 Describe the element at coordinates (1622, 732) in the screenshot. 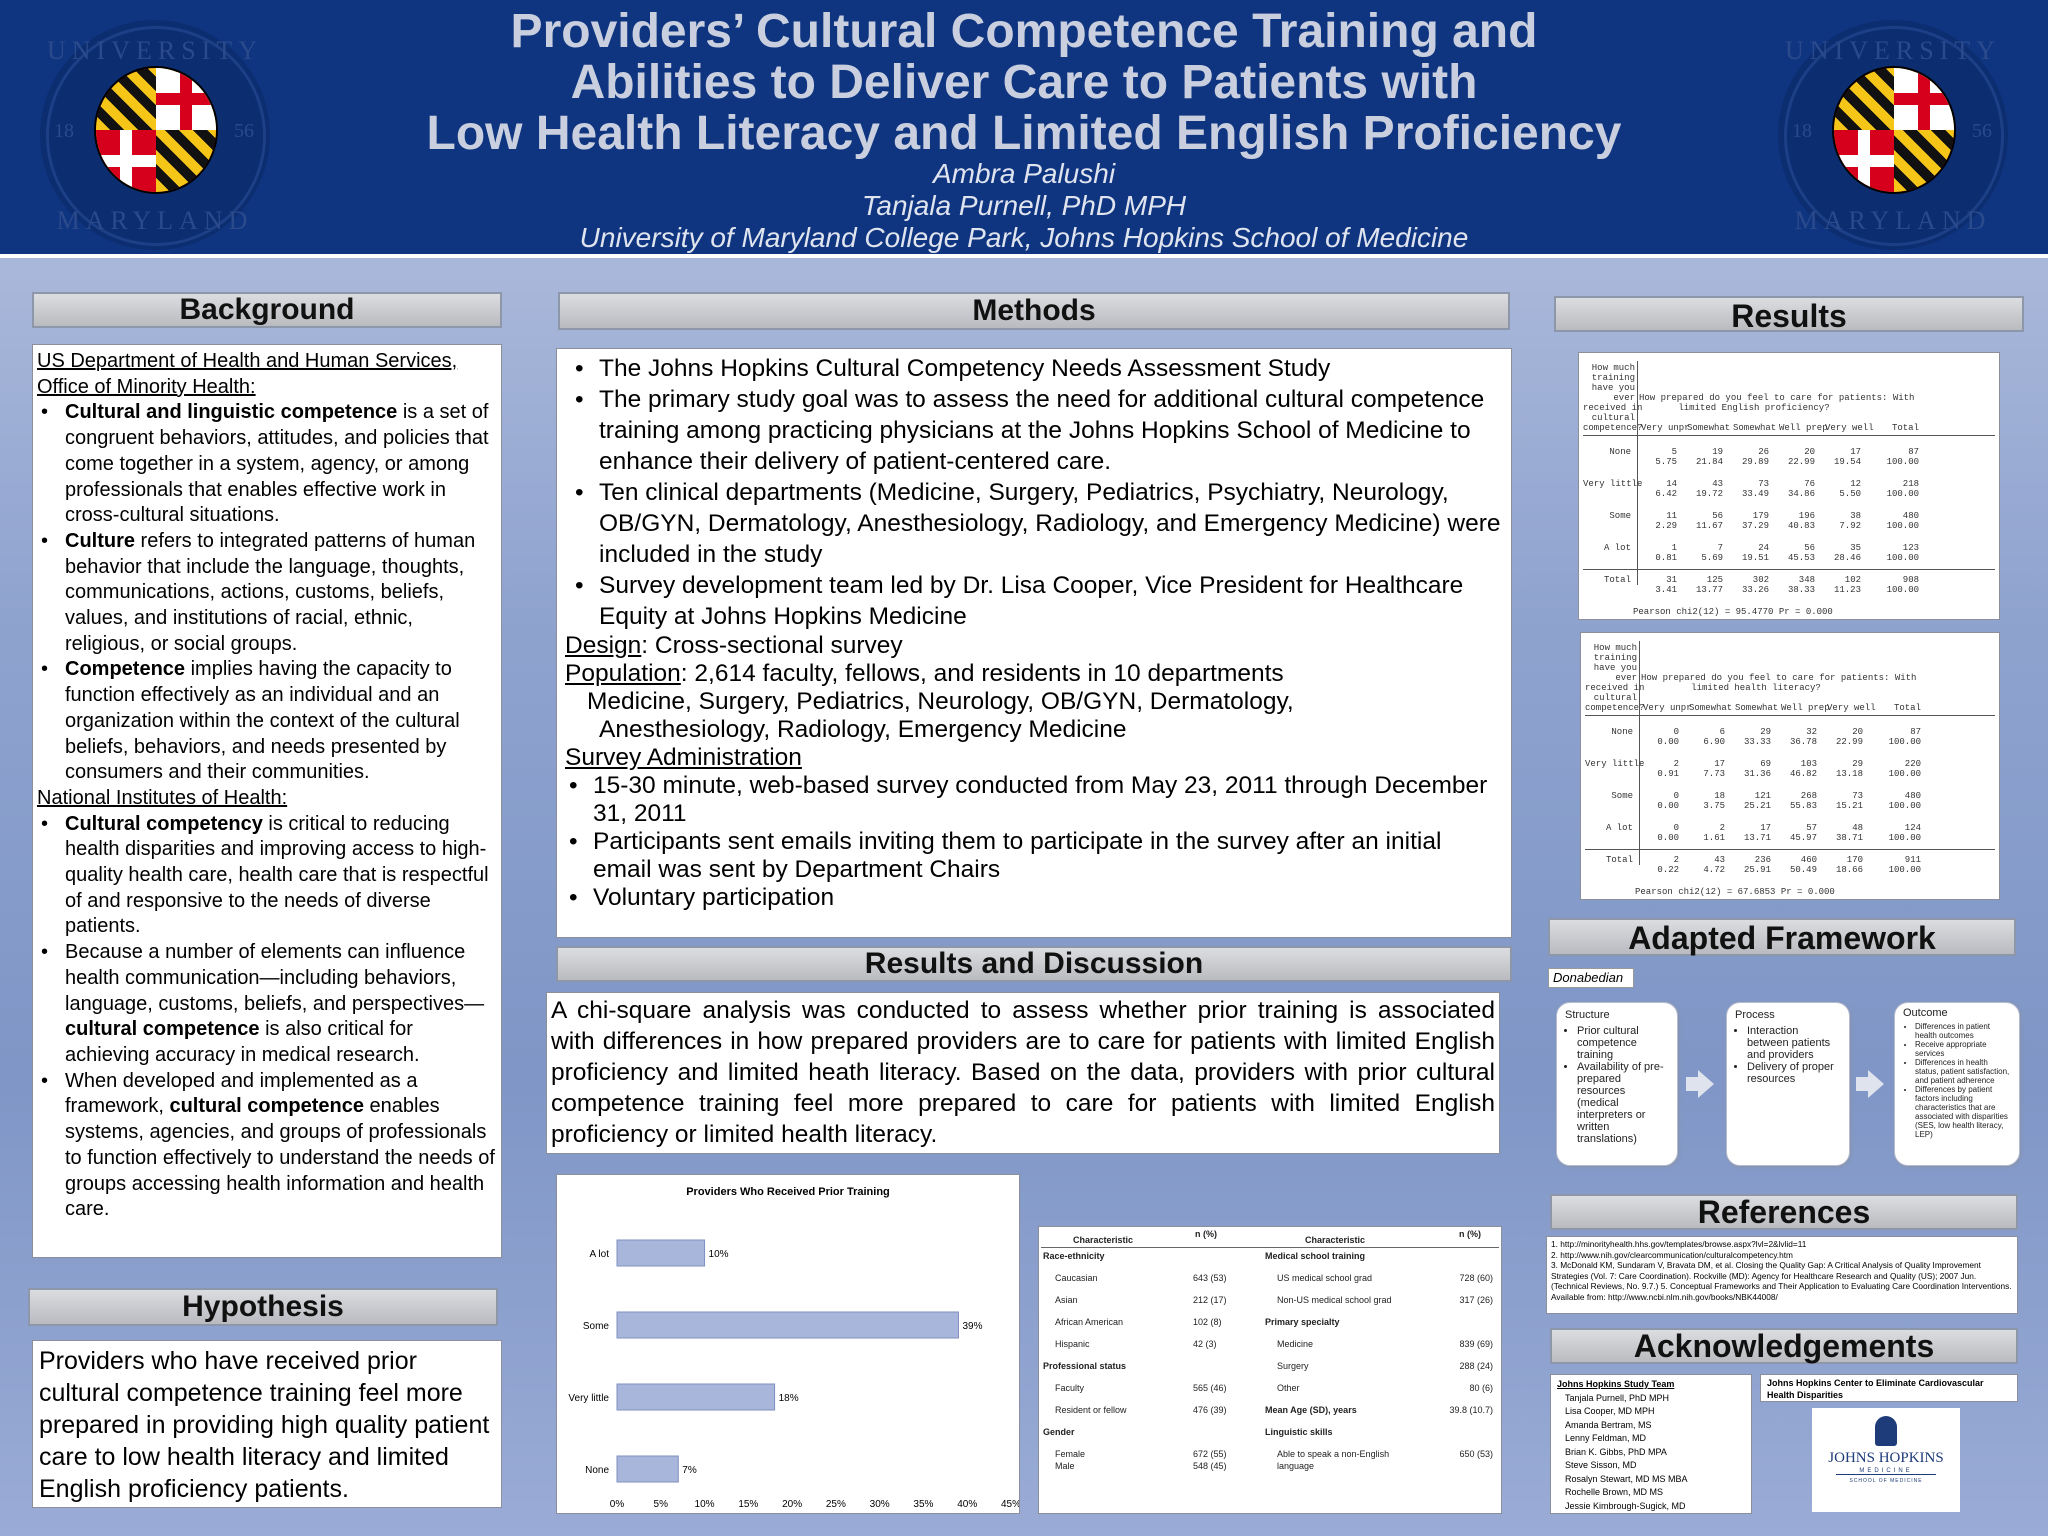

I see `table-row-label: None` at that location.